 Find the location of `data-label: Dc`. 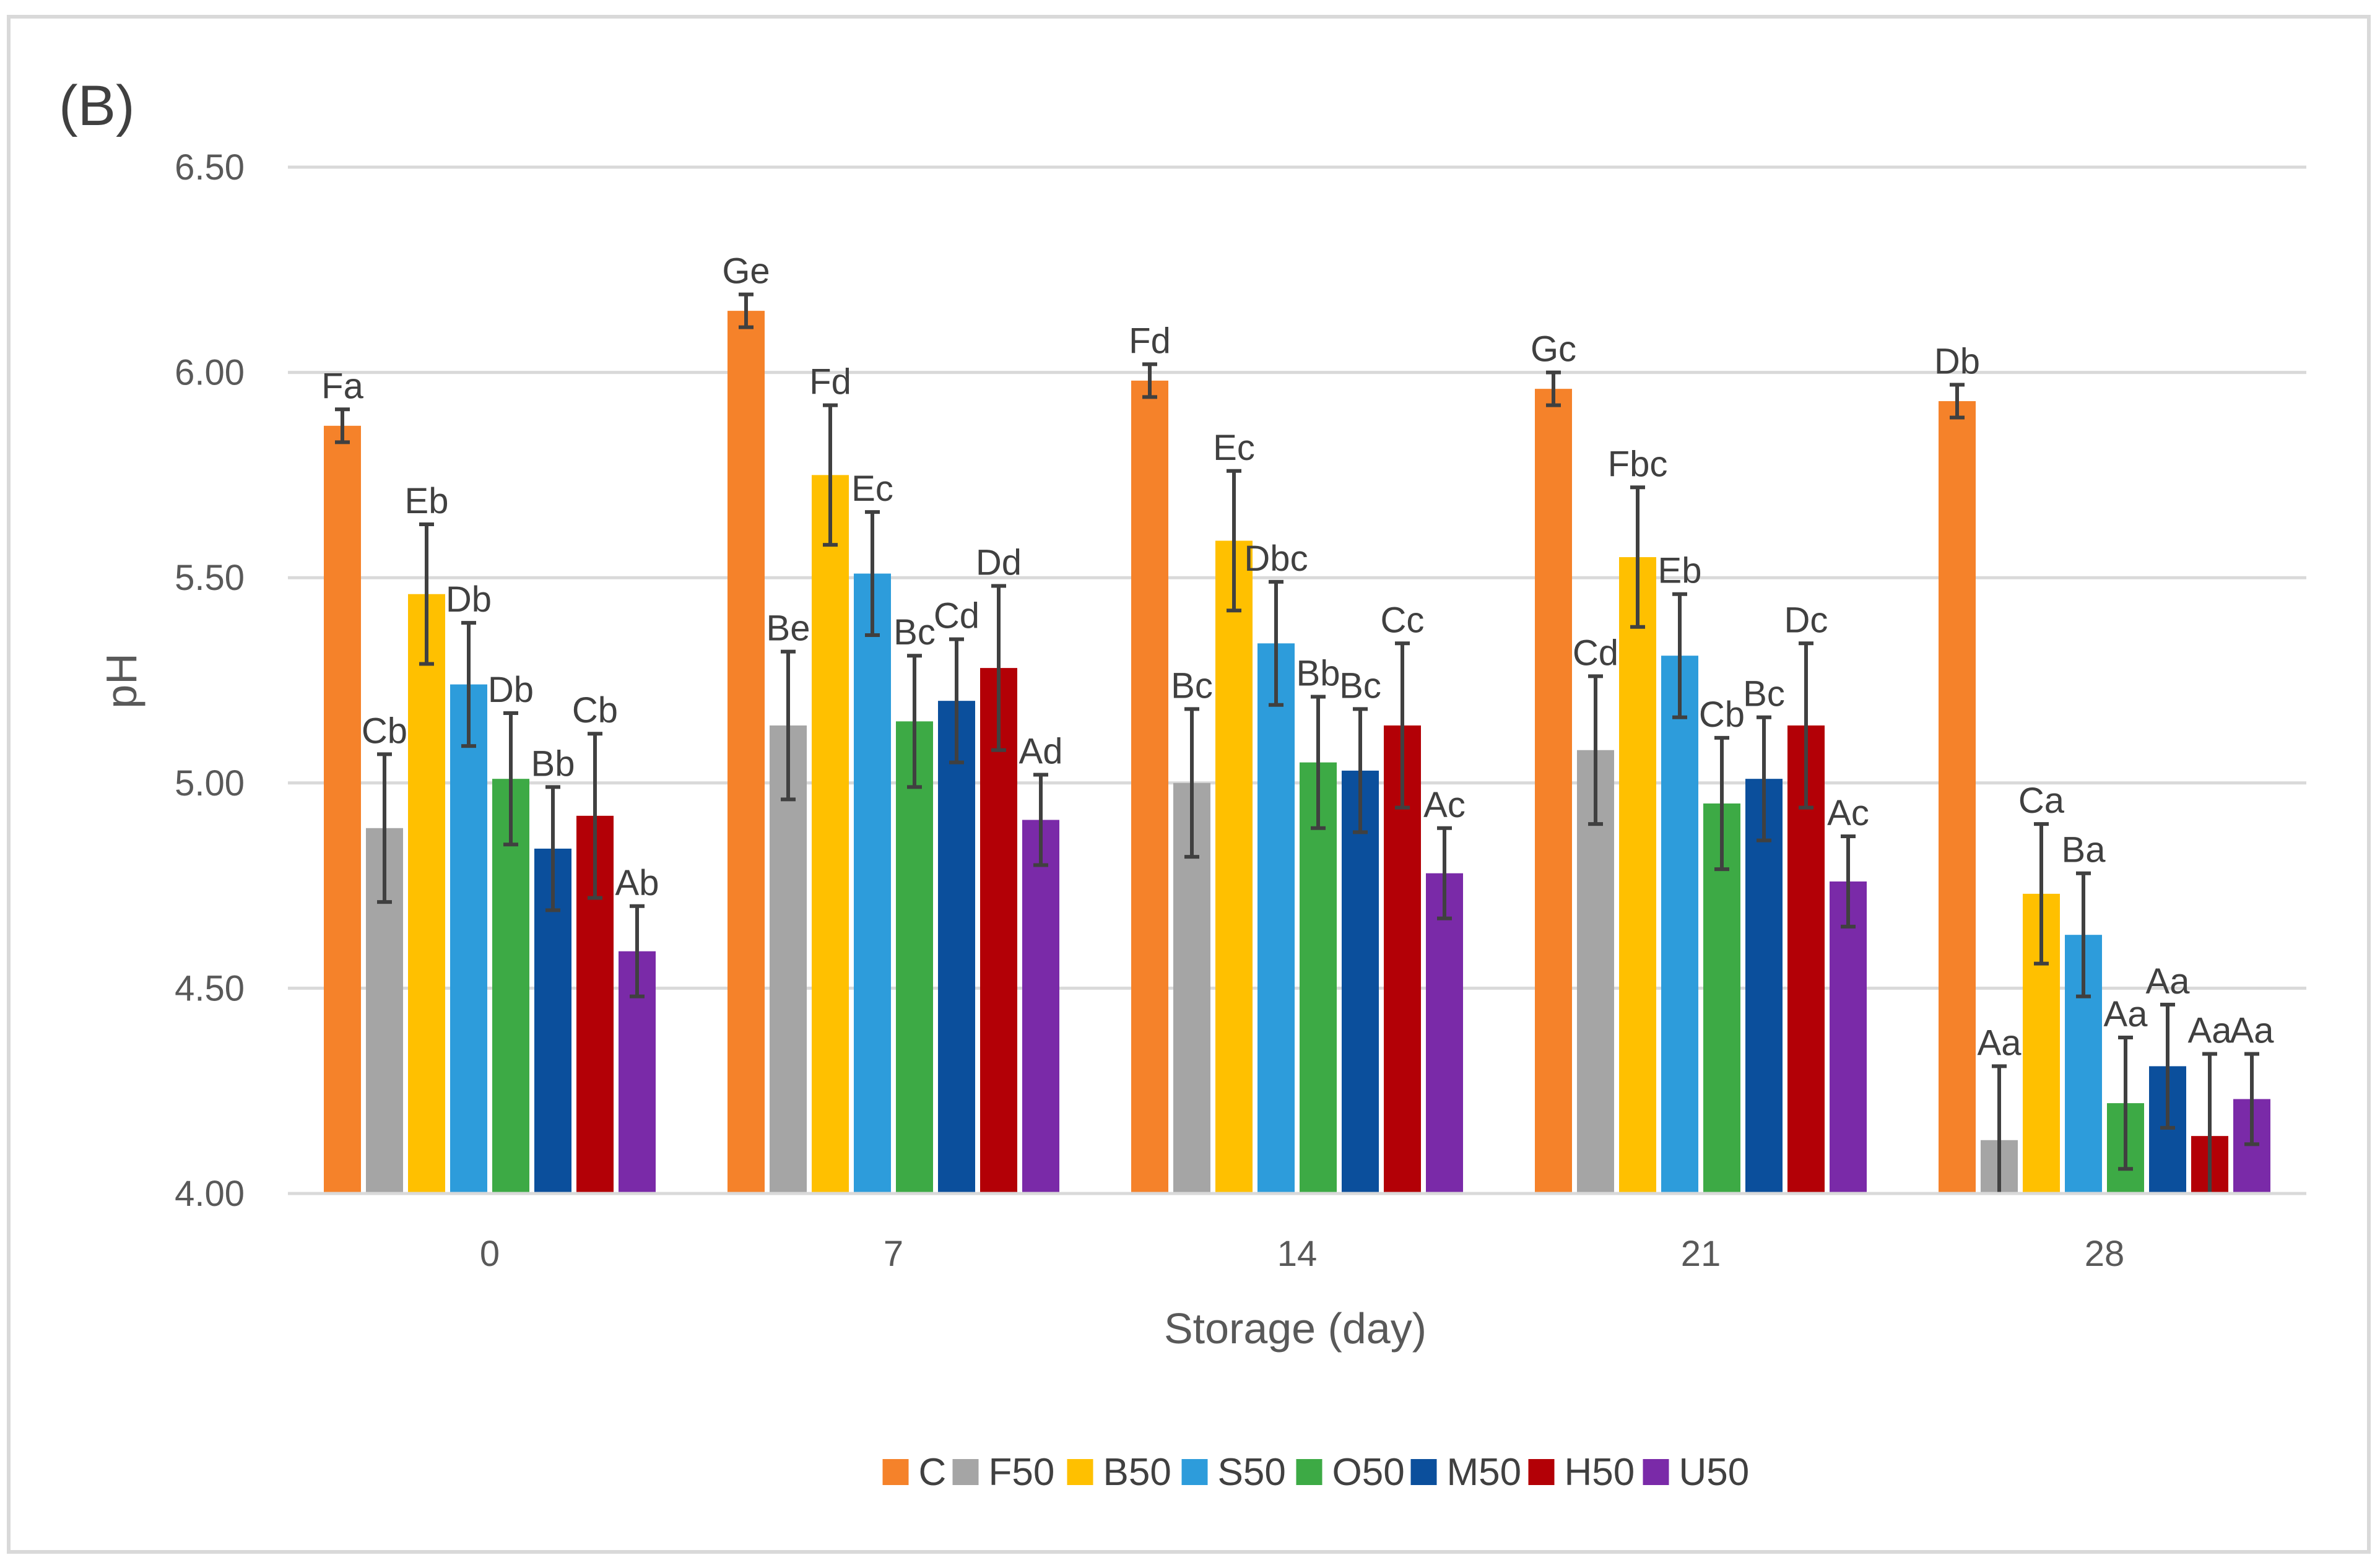

data-label: Dc is located at coordinates (1806, 620).